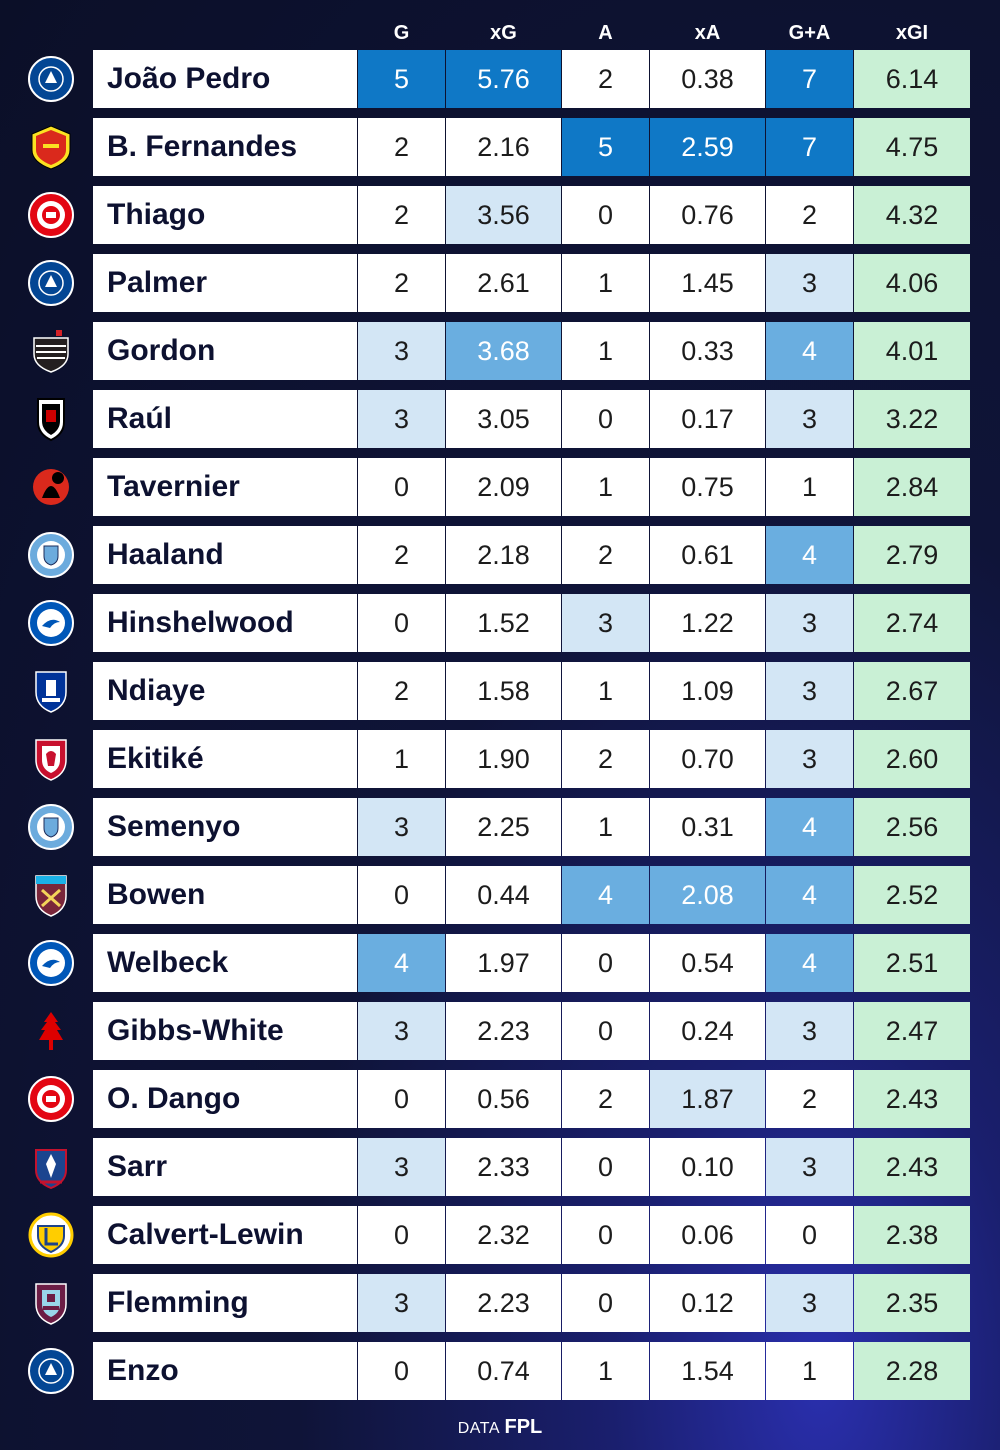 This screenshot has width=1000, height=1450. What do you see at coordinates (225, 555) in the screenshot?
I see `player-name: Haaland` at bounding box center [225, 555].